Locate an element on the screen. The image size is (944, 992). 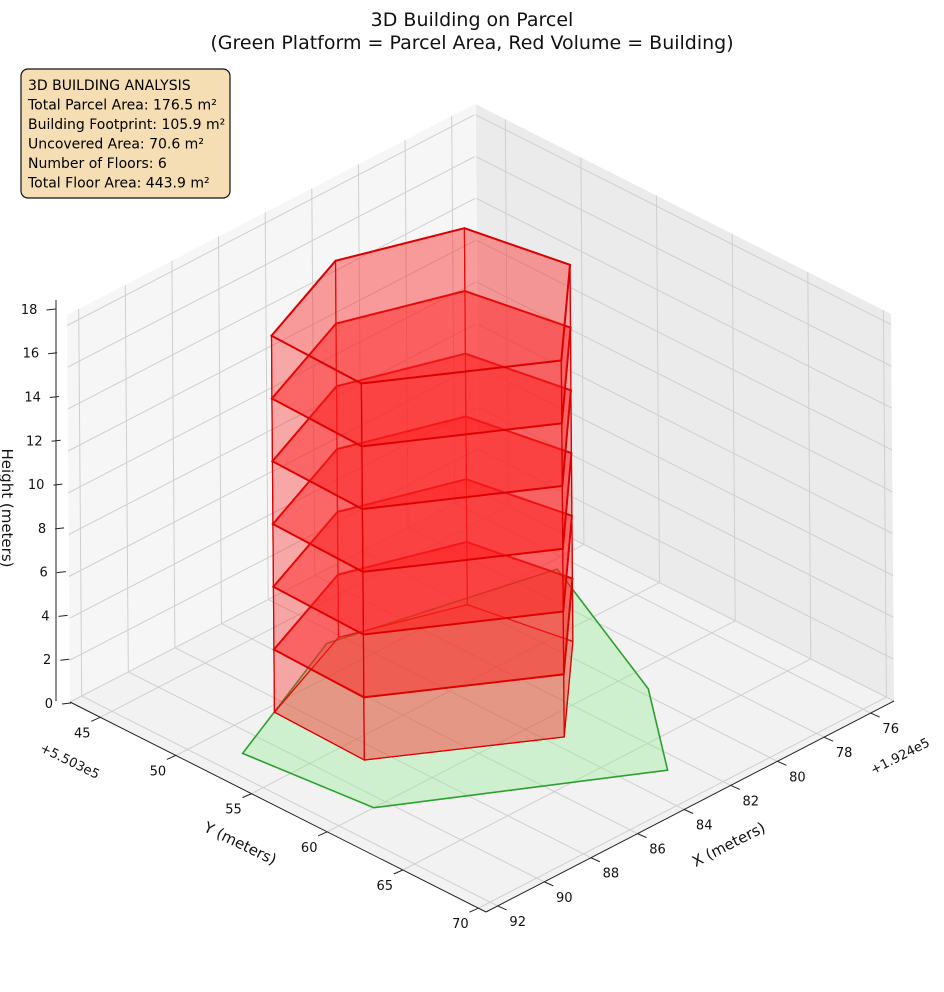
chart-title-line1: 3D Building on Parcel is located at coordinates (472, 20).